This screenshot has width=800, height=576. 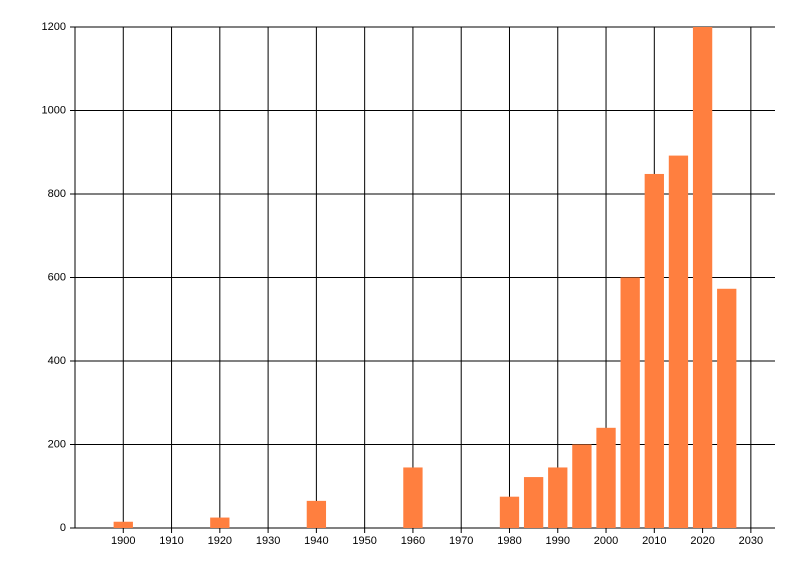 I want to click on x-tick-label: 1950, so click(x=364, y=541).